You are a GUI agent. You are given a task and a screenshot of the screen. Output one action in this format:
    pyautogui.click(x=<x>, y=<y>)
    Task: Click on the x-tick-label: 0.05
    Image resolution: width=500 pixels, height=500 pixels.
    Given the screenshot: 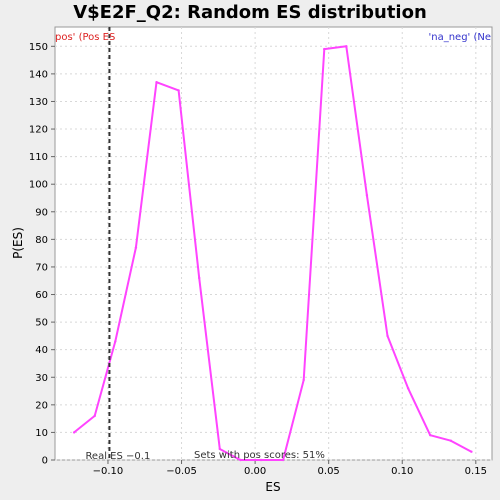 What is the action you would take?
    pyautogui.click(x=329, y=471)
    